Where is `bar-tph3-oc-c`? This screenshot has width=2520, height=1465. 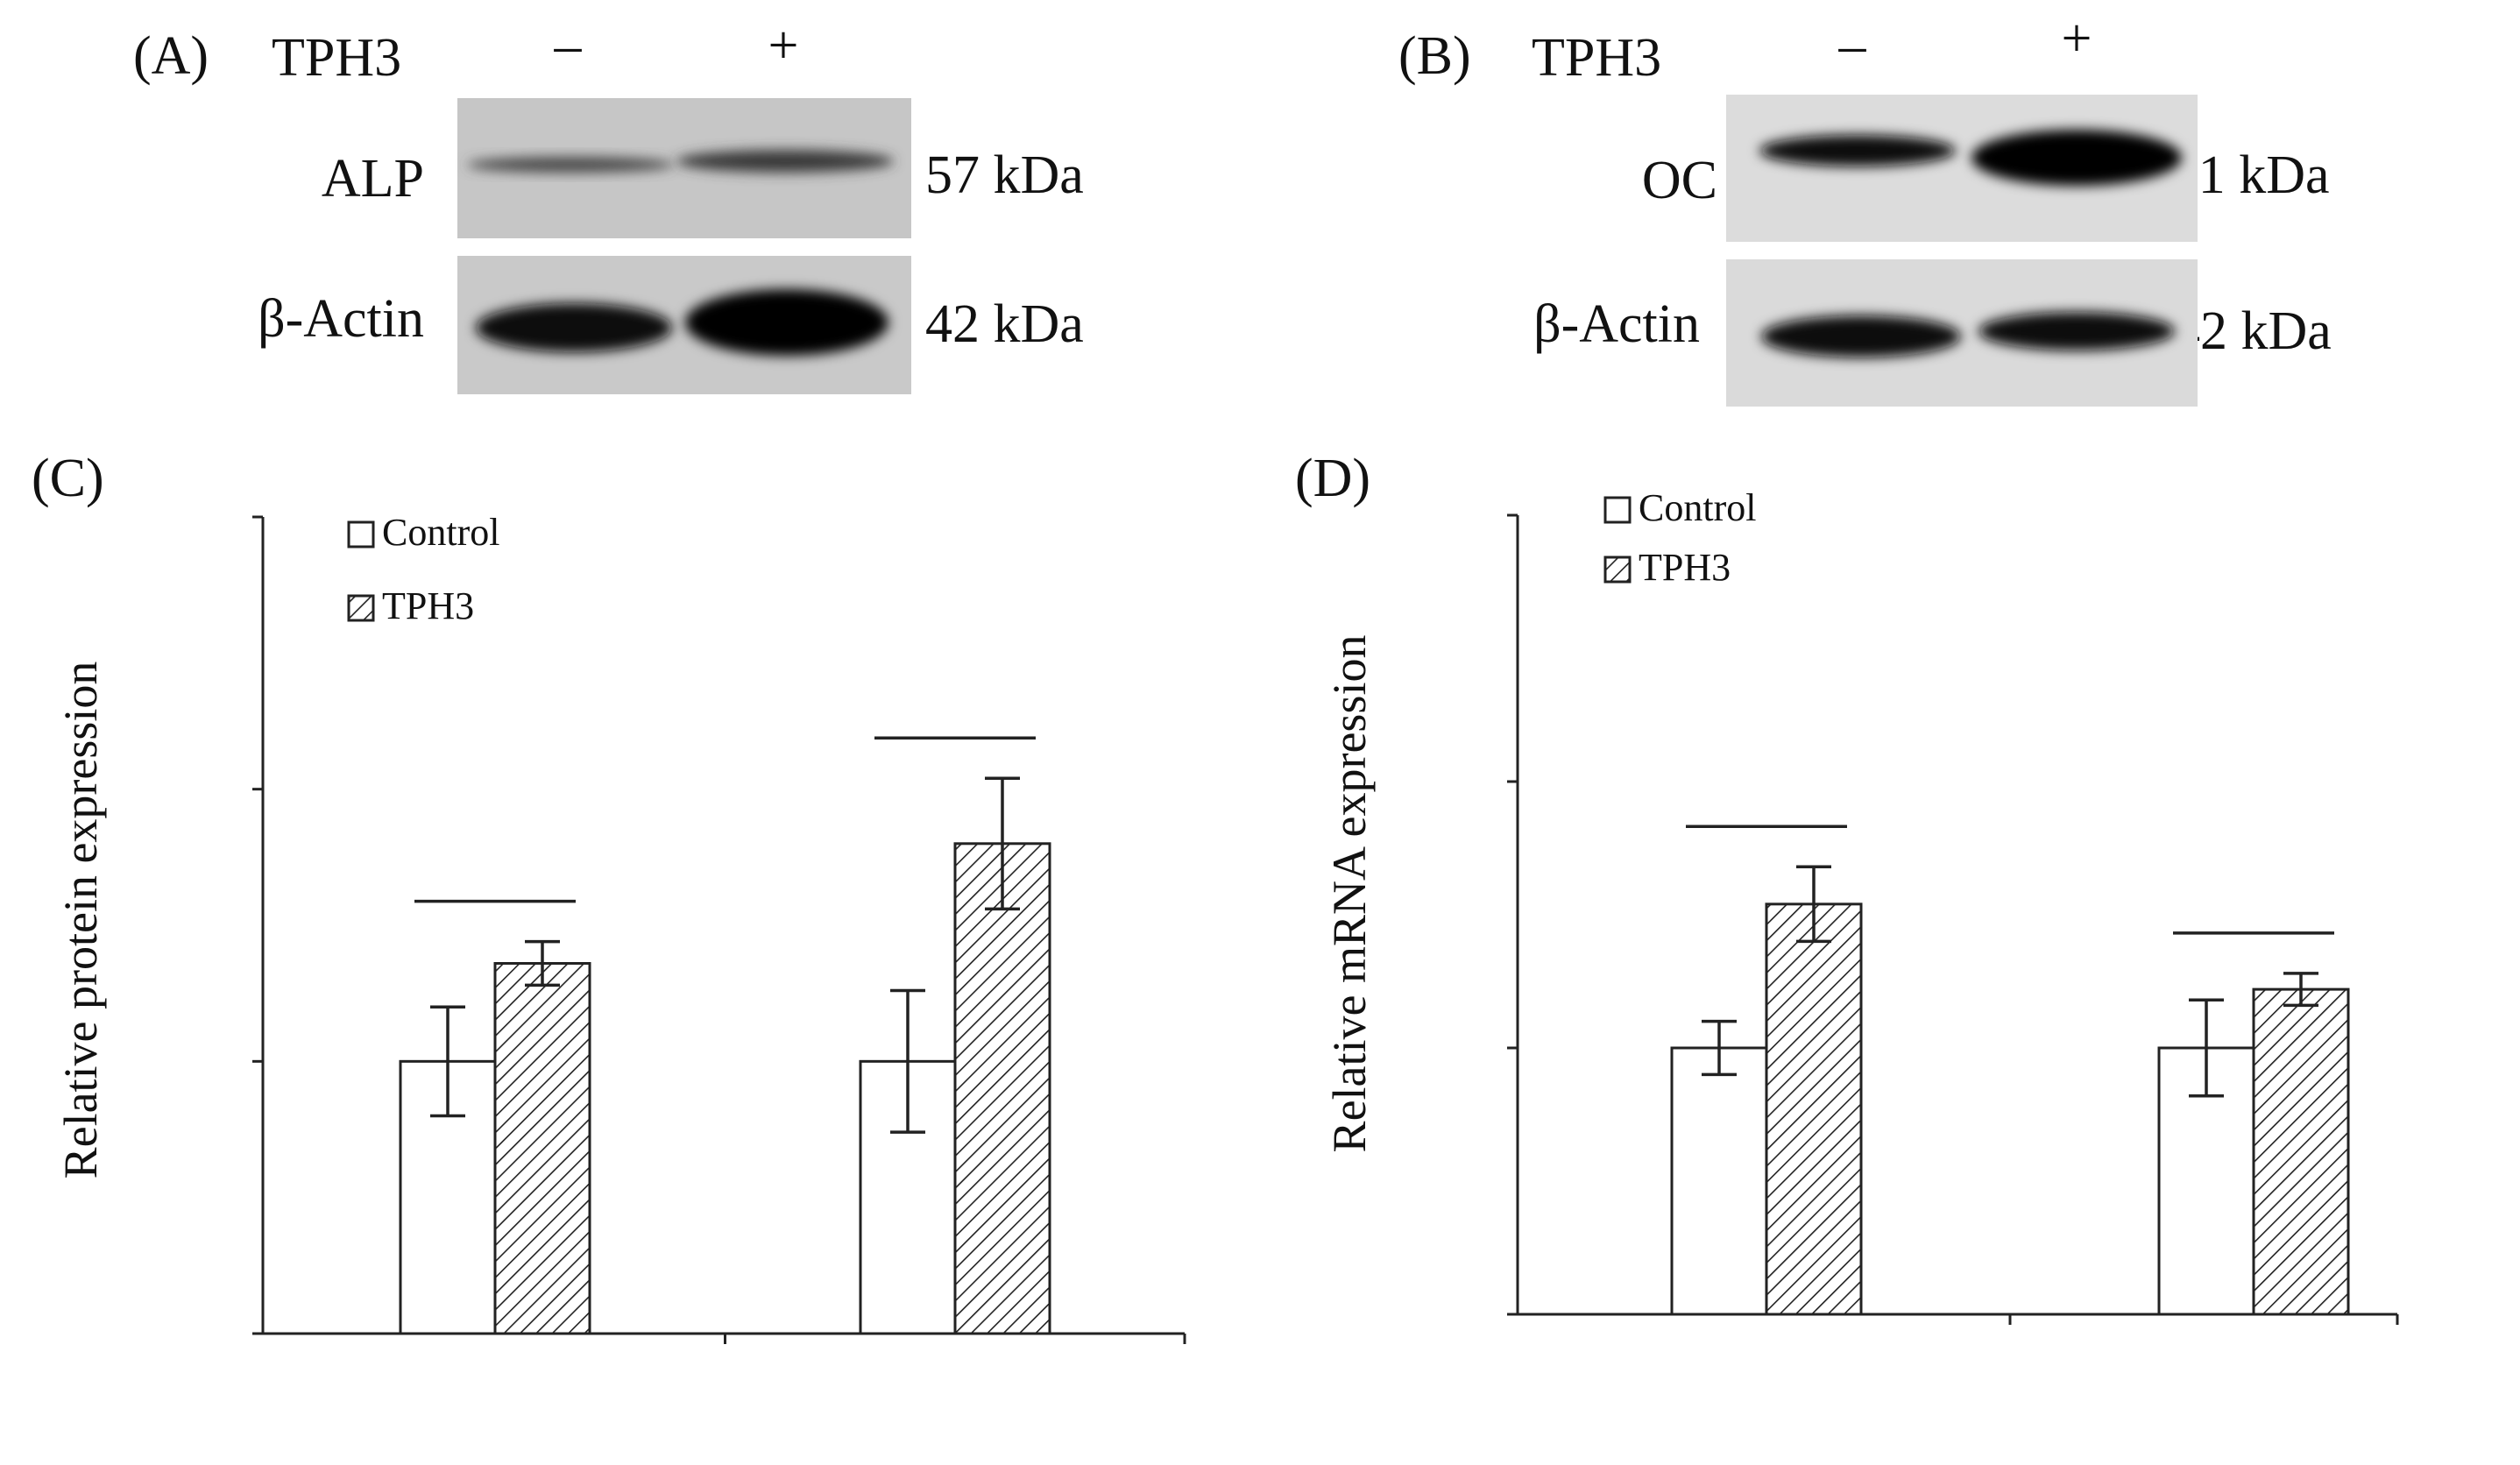
bar-tph3-oc-c is located at coordinates (1002, 1089).